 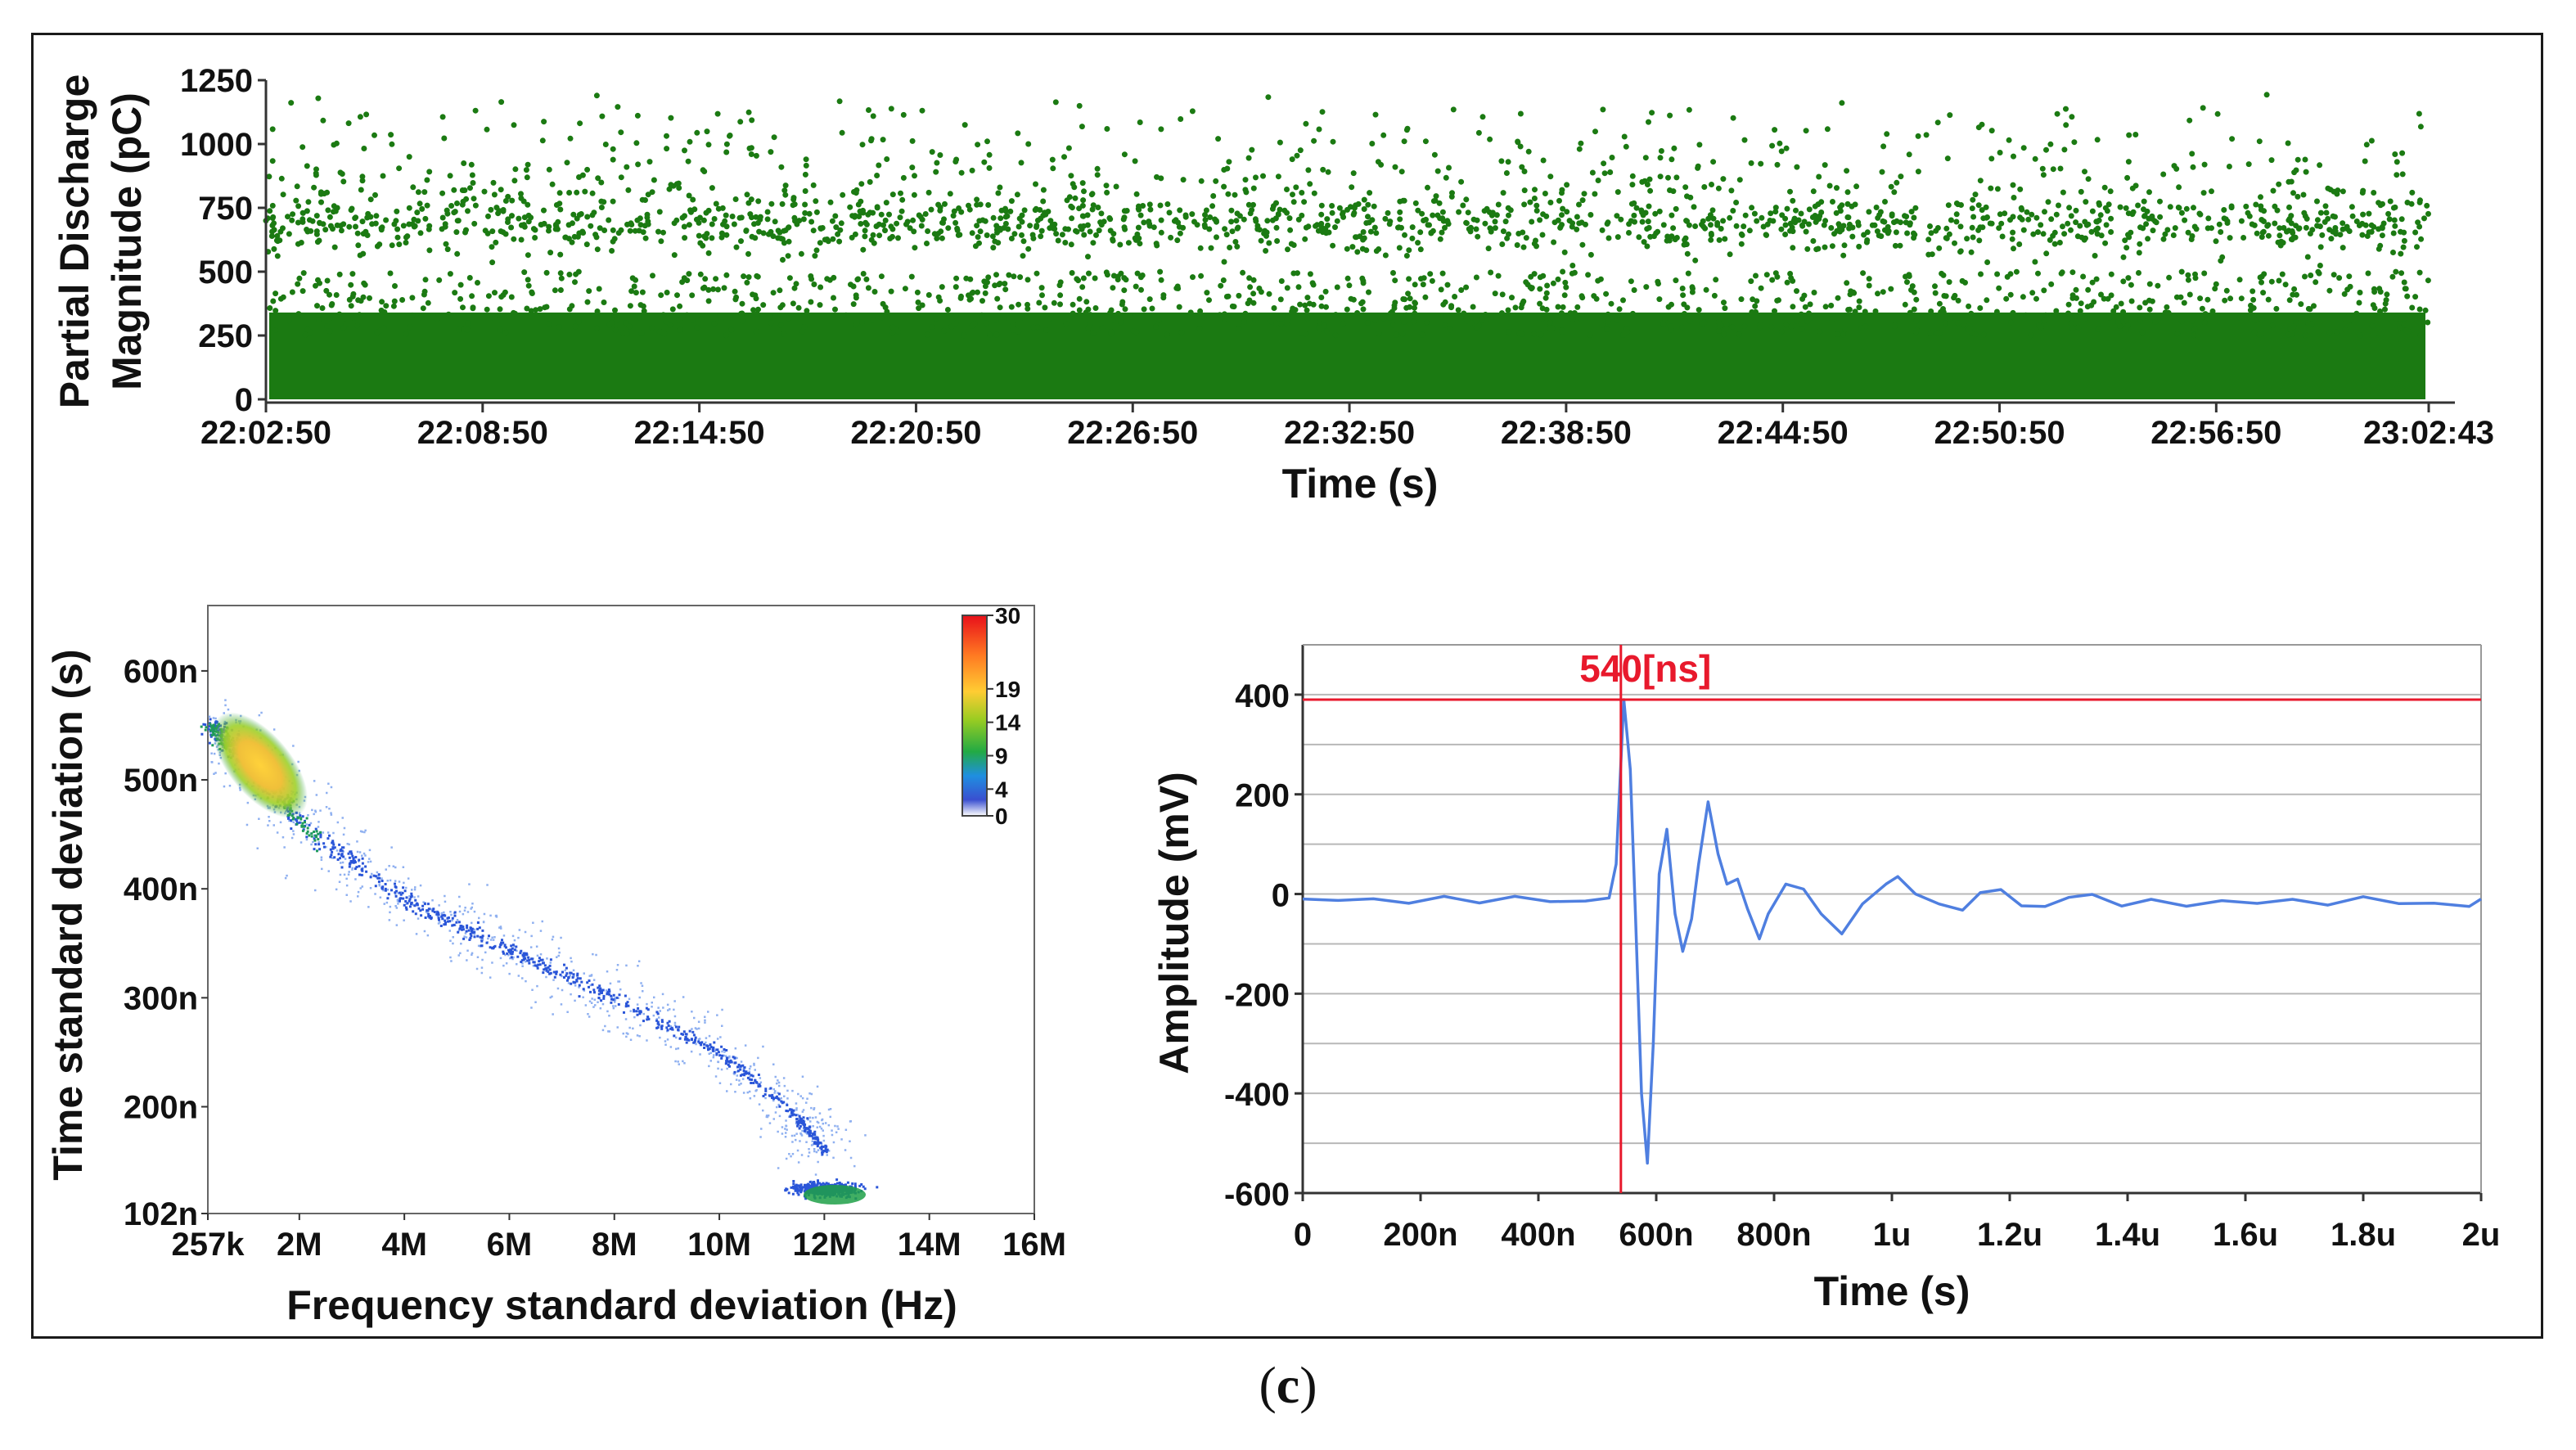 I want to click on colorbar, so click(x=974, y=716).